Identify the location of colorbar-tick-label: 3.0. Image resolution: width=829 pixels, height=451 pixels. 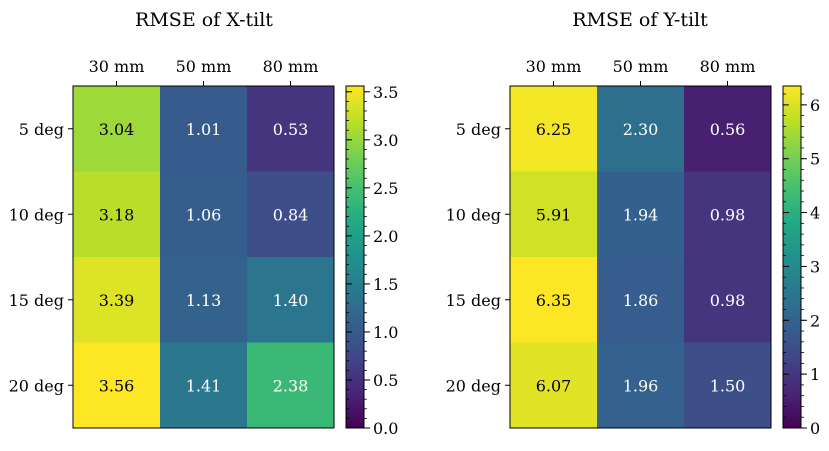
(385, 140).